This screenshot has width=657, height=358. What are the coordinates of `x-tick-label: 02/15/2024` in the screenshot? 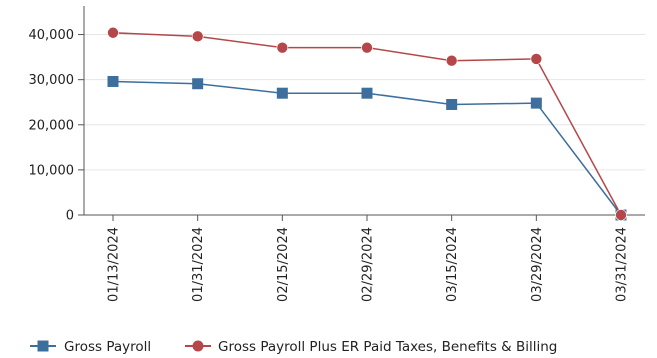 It's located at (283, 264).